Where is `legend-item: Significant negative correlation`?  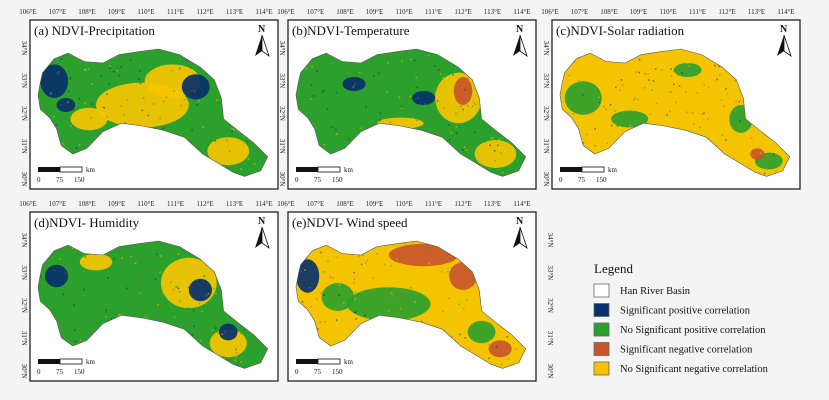 legend-item: Significant negative correlation is located at coordinates (673, 349).